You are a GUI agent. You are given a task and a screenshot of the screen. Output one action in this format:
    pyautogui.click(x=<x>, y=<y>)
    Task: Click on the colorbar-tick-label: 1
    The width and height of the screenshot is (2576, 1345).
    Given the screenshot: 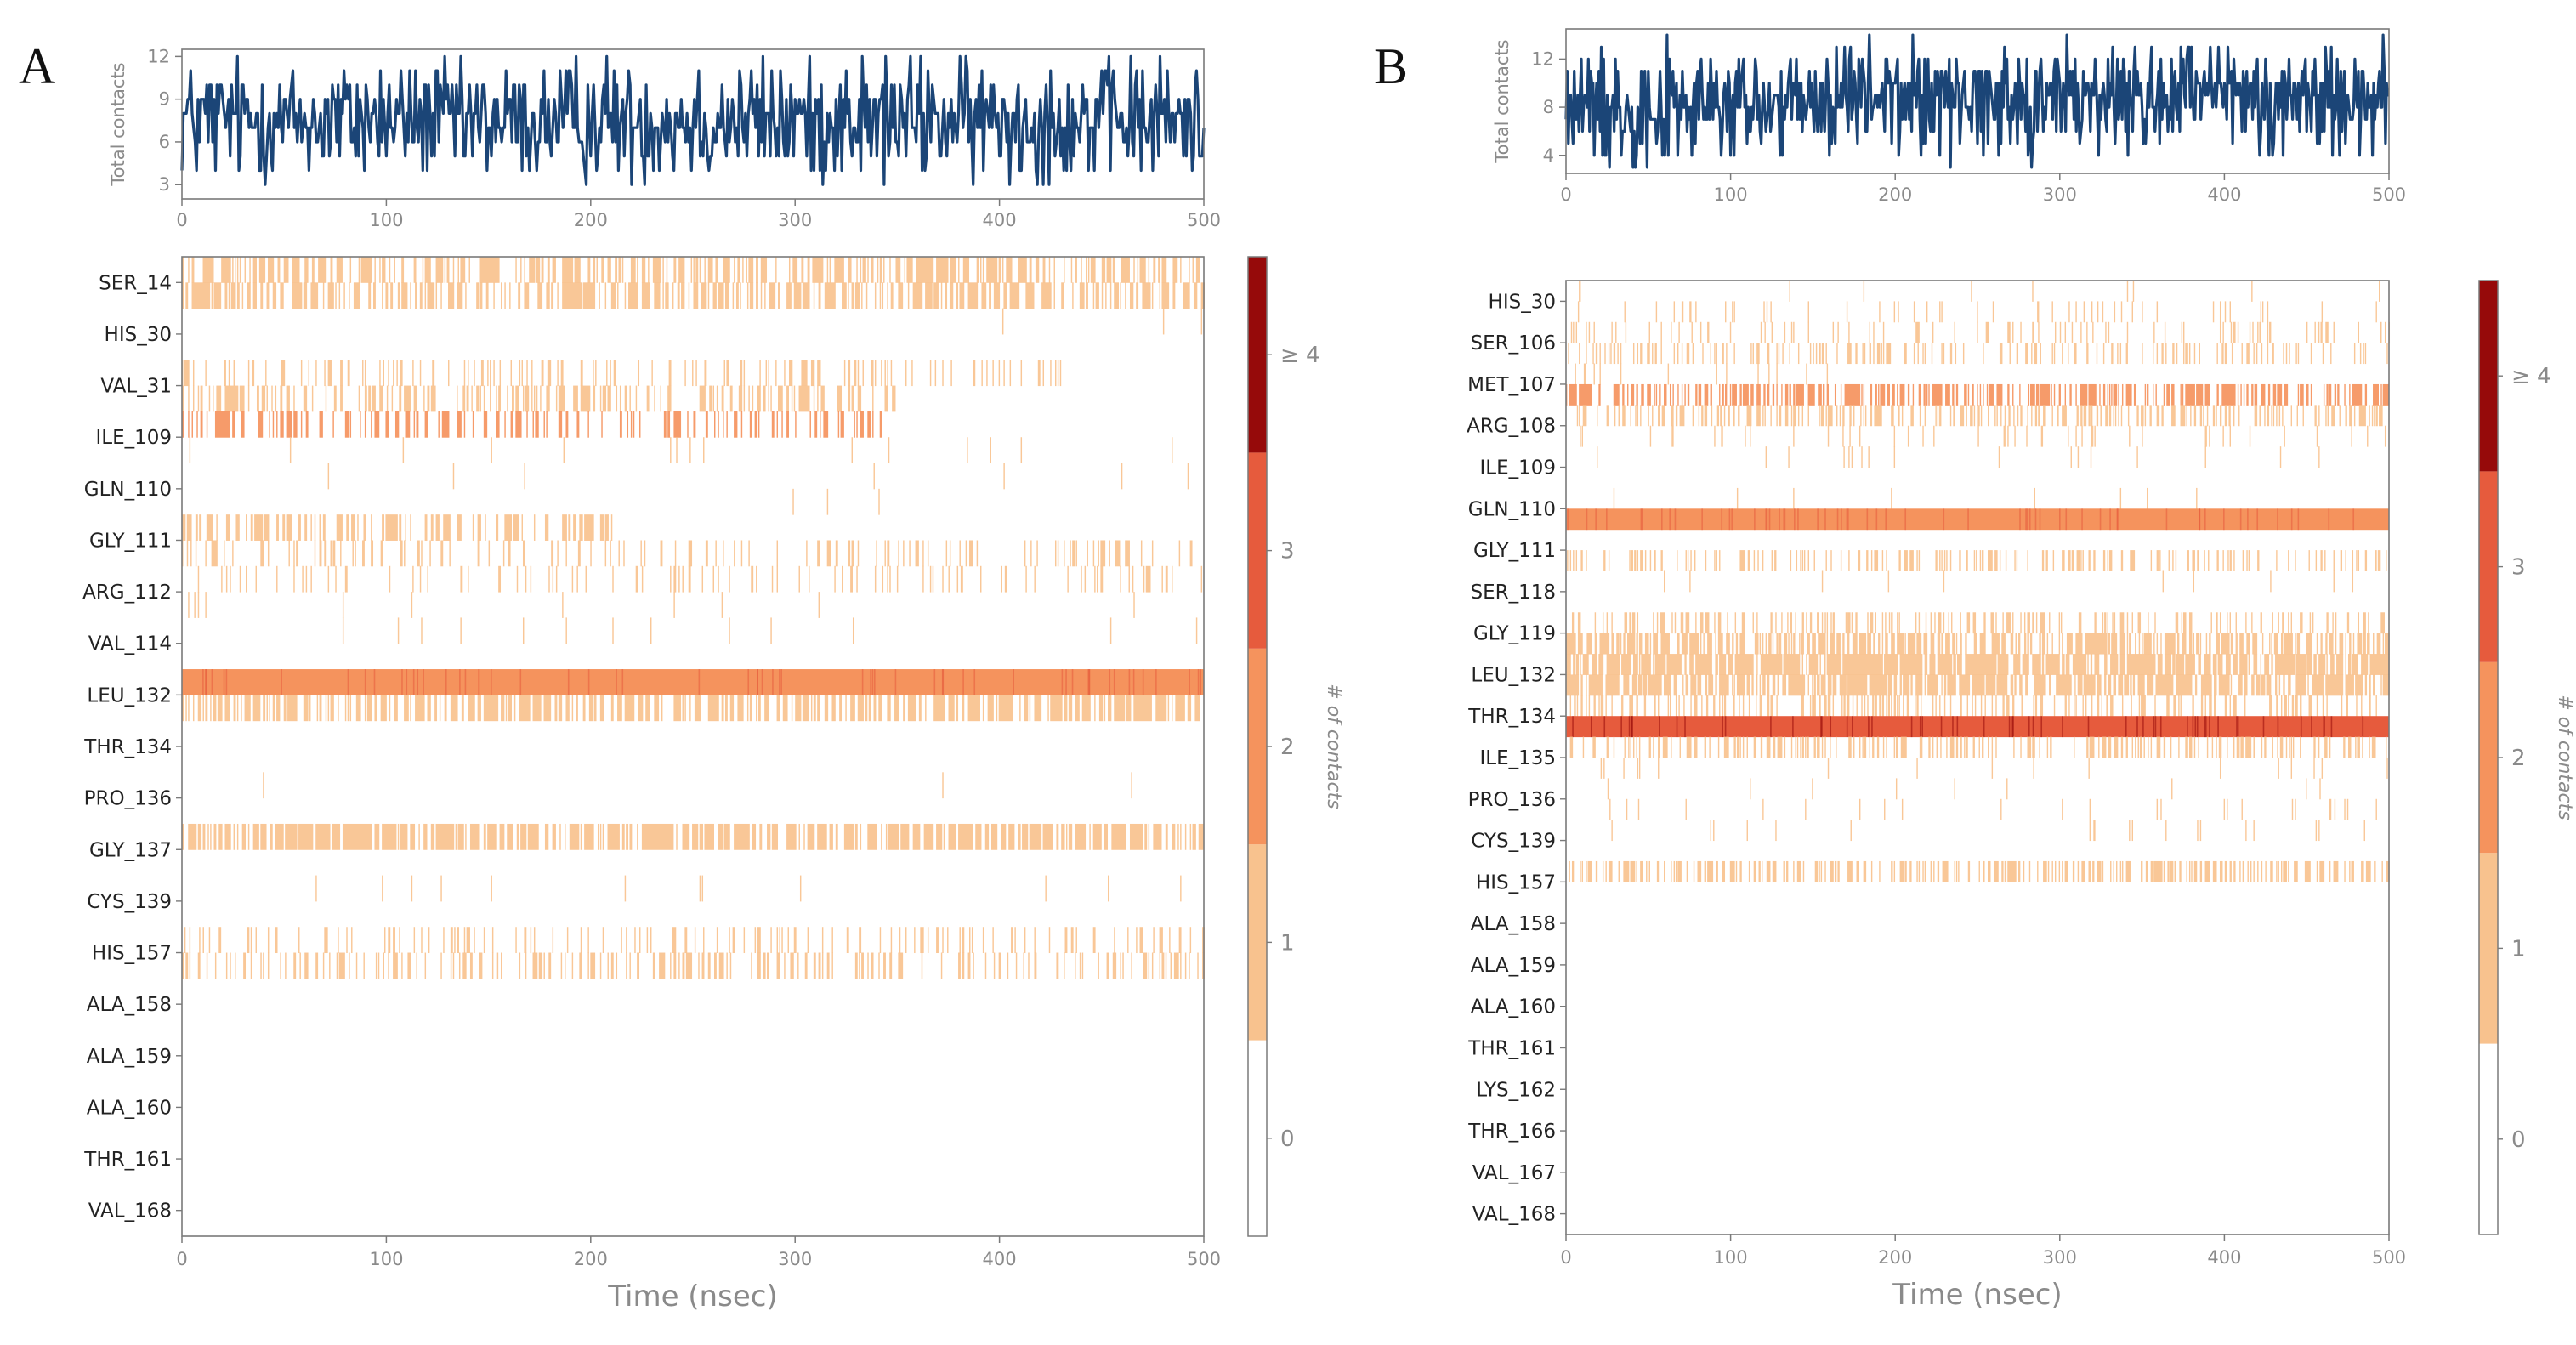 What is the action you would take?
    pyautogui.click(x=1287, y=943)
    